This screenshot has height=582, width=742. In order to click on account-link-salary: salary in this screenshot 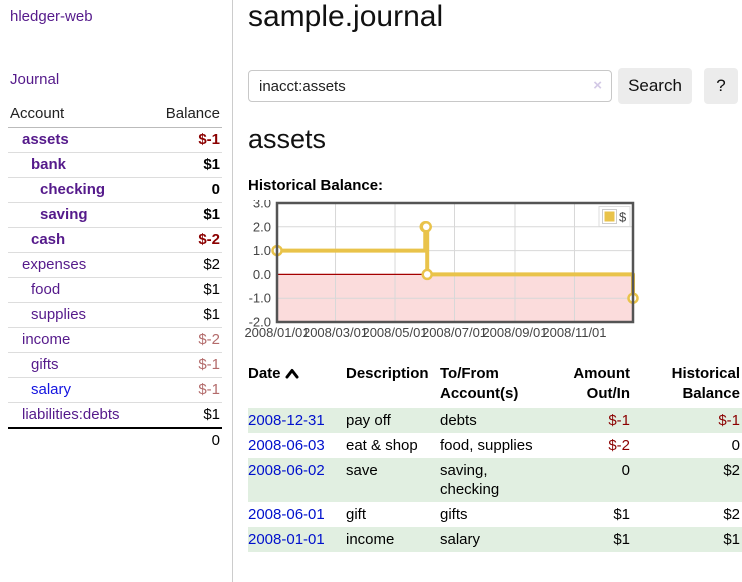, I will do `click(51, 389)`.